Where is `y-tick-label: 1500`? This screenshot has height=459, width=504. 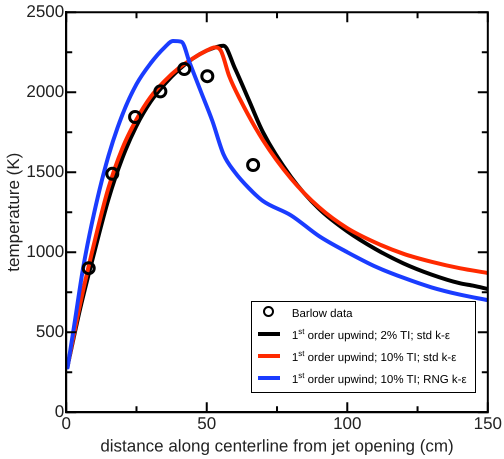 y-tick-label: 1500 is located at coordinates (45, 171).